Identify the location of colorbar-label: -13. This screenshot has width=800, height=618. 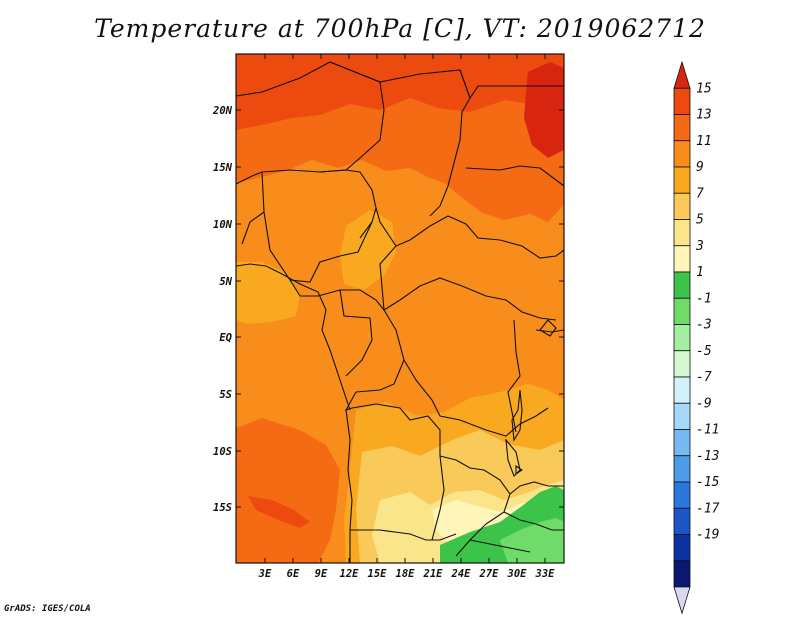
(707, 456).